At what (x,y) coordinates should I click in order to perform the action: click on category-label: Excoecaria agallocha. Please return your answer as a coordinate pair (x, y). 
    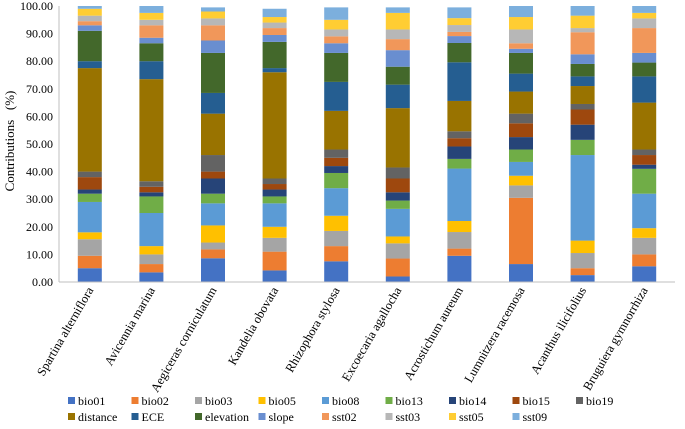
    Looking at the image, I should click on (372, 334).